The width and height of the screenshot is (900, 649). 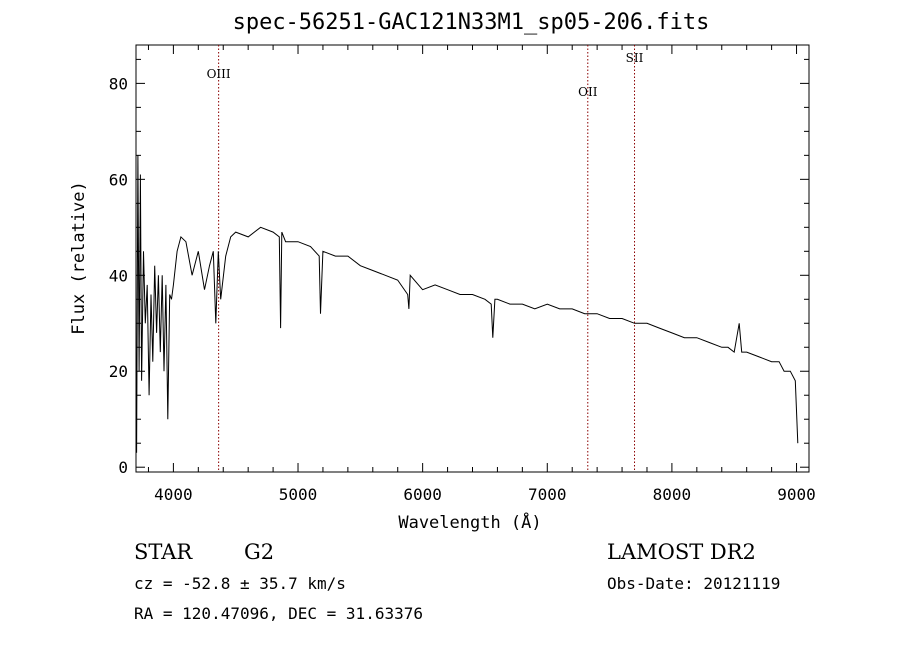 I want to click on emission-line-label: OII, so click(x=588, y=92).